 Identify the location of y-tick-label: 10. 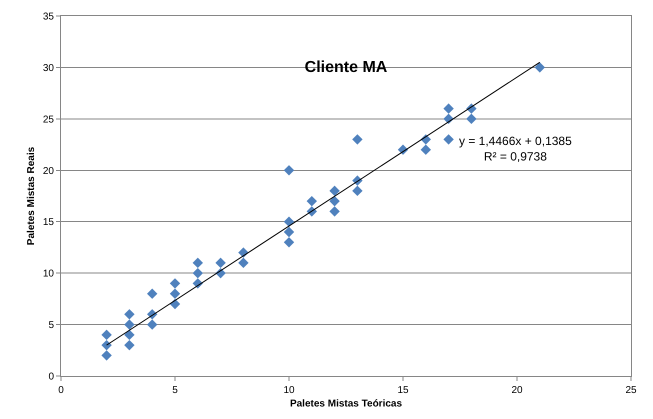
(48, 274).